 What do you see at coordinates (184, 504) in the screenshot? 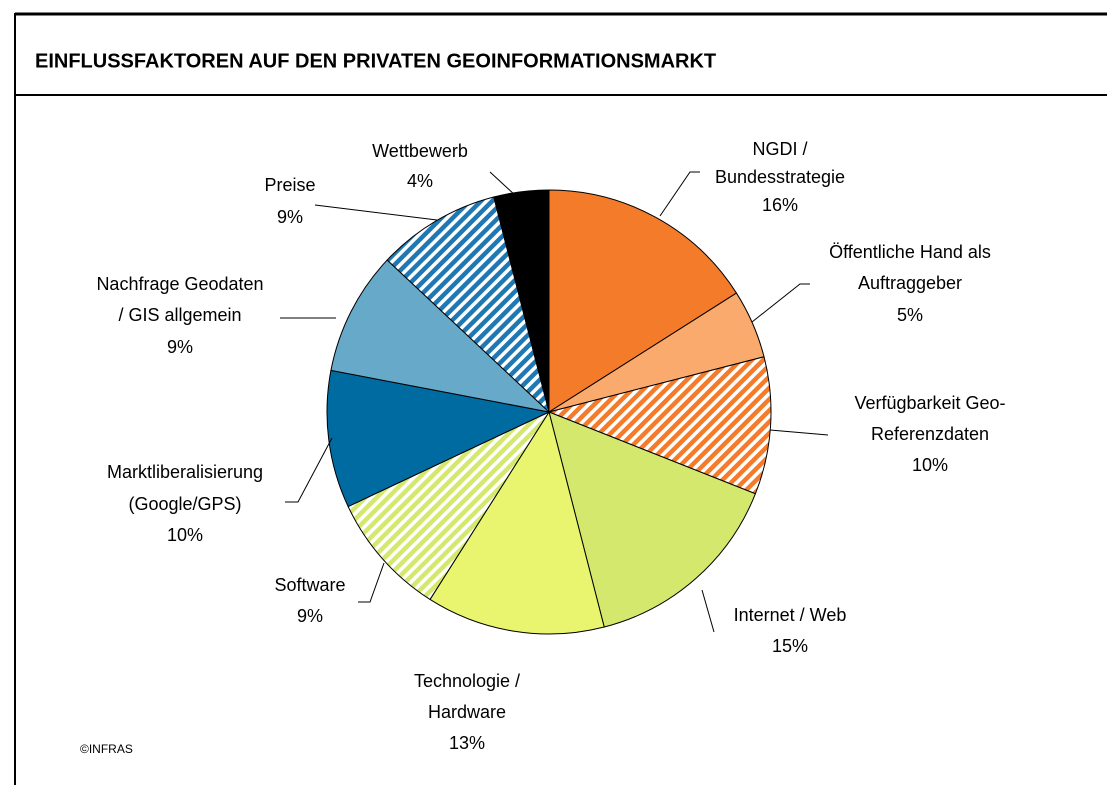
I see `slice-label: (Google/GPS)` at bounding box center [184, 504].